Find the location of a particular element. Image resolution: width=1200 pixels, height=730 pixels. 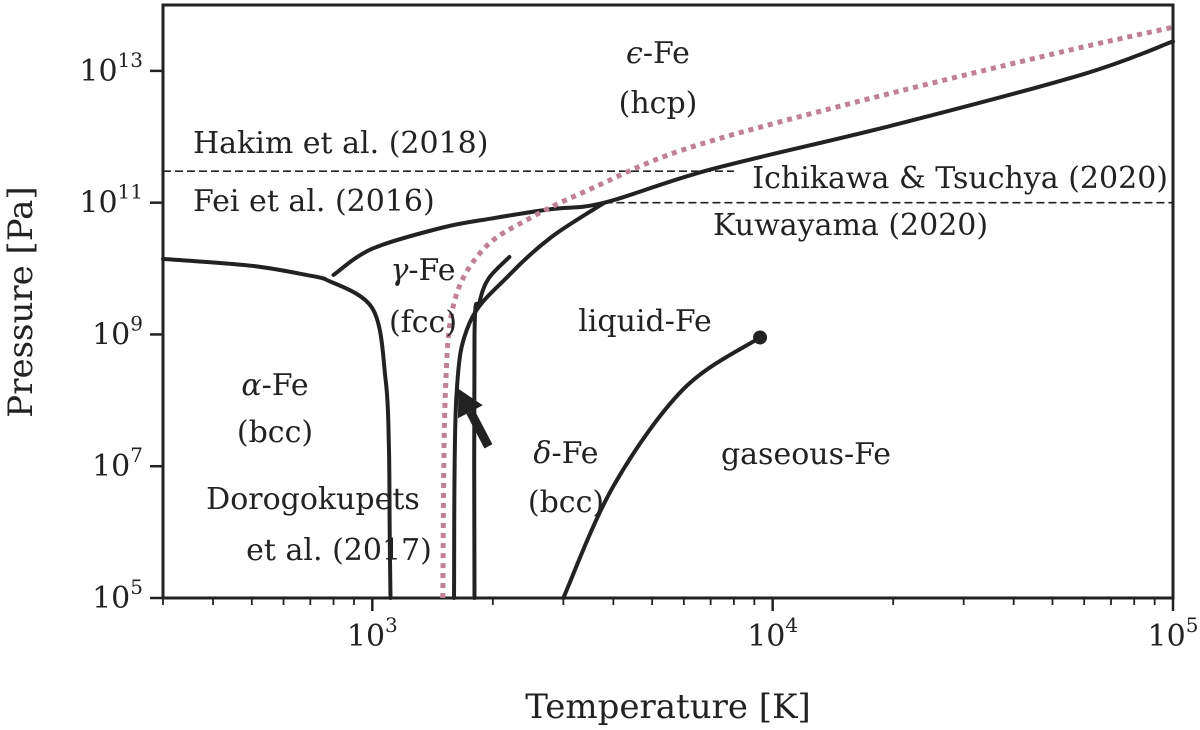

svg-text: α-Fe is located at coordinates (274, 385).